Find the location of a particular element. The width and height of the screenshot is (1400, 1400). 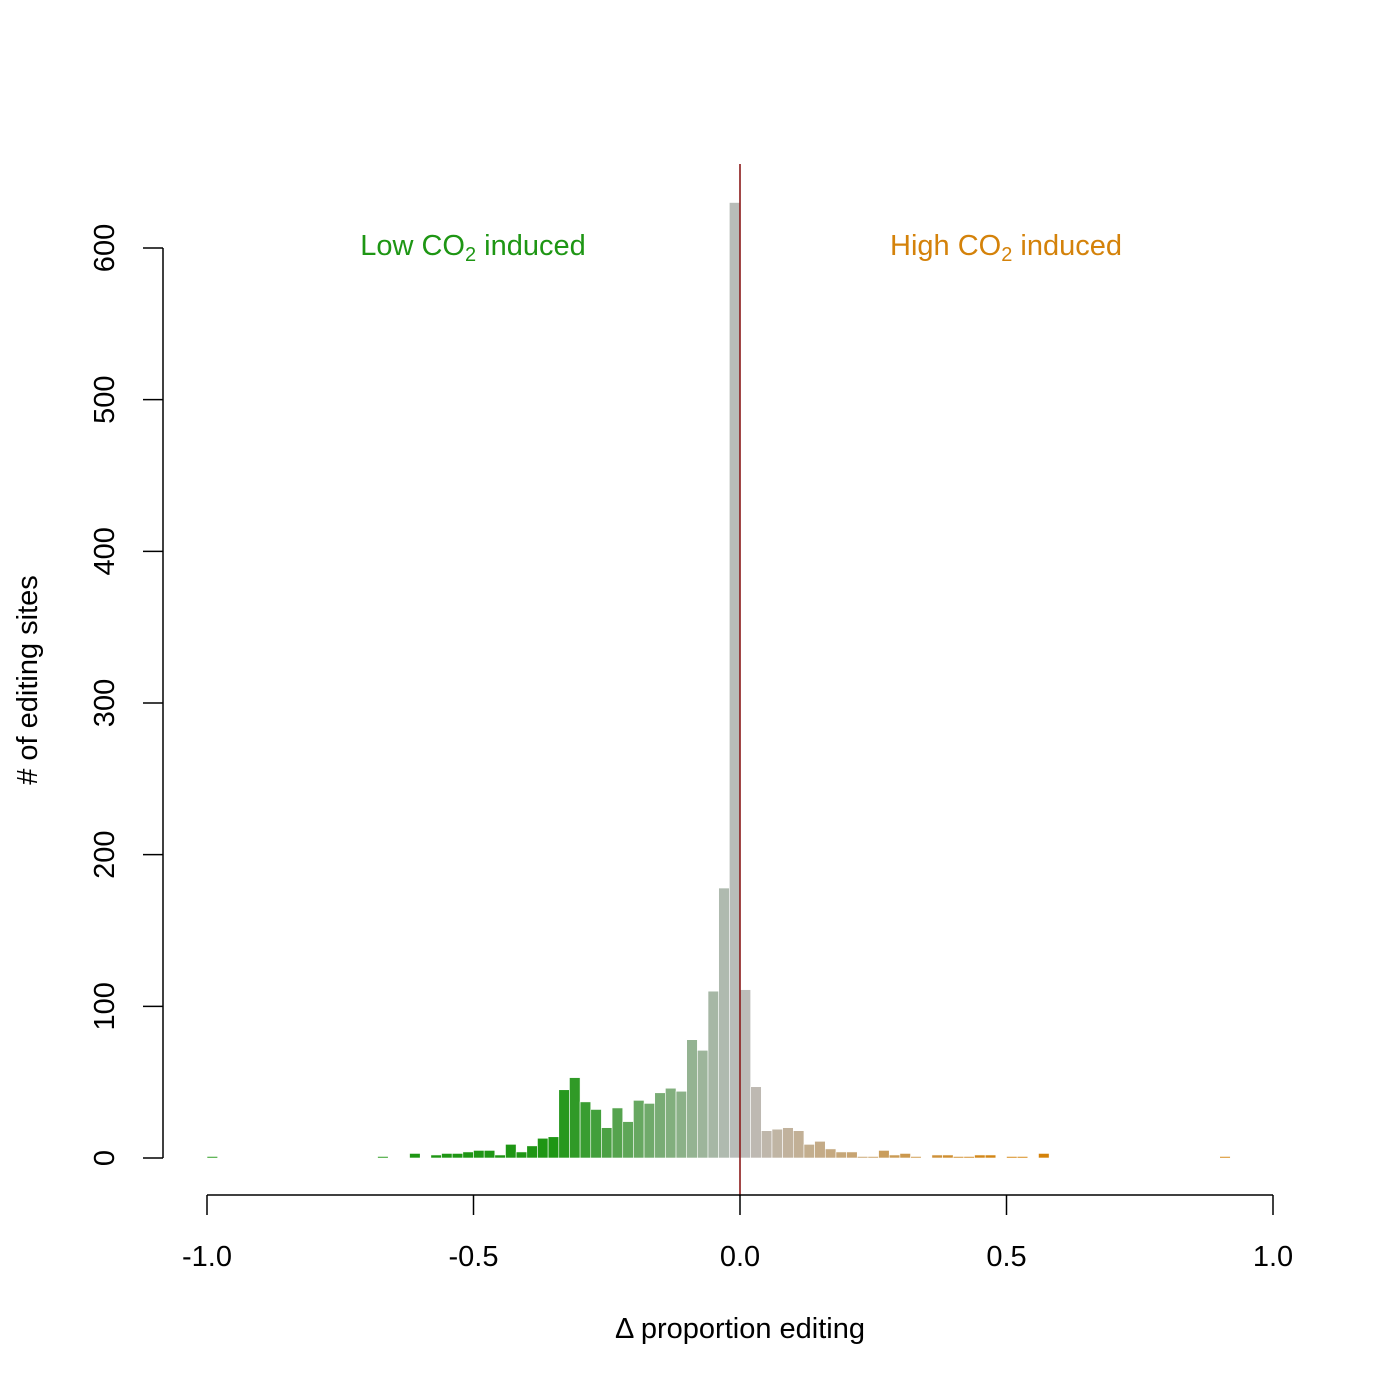

annotation-low-main: Low CO is located at coordinates (412, 246).